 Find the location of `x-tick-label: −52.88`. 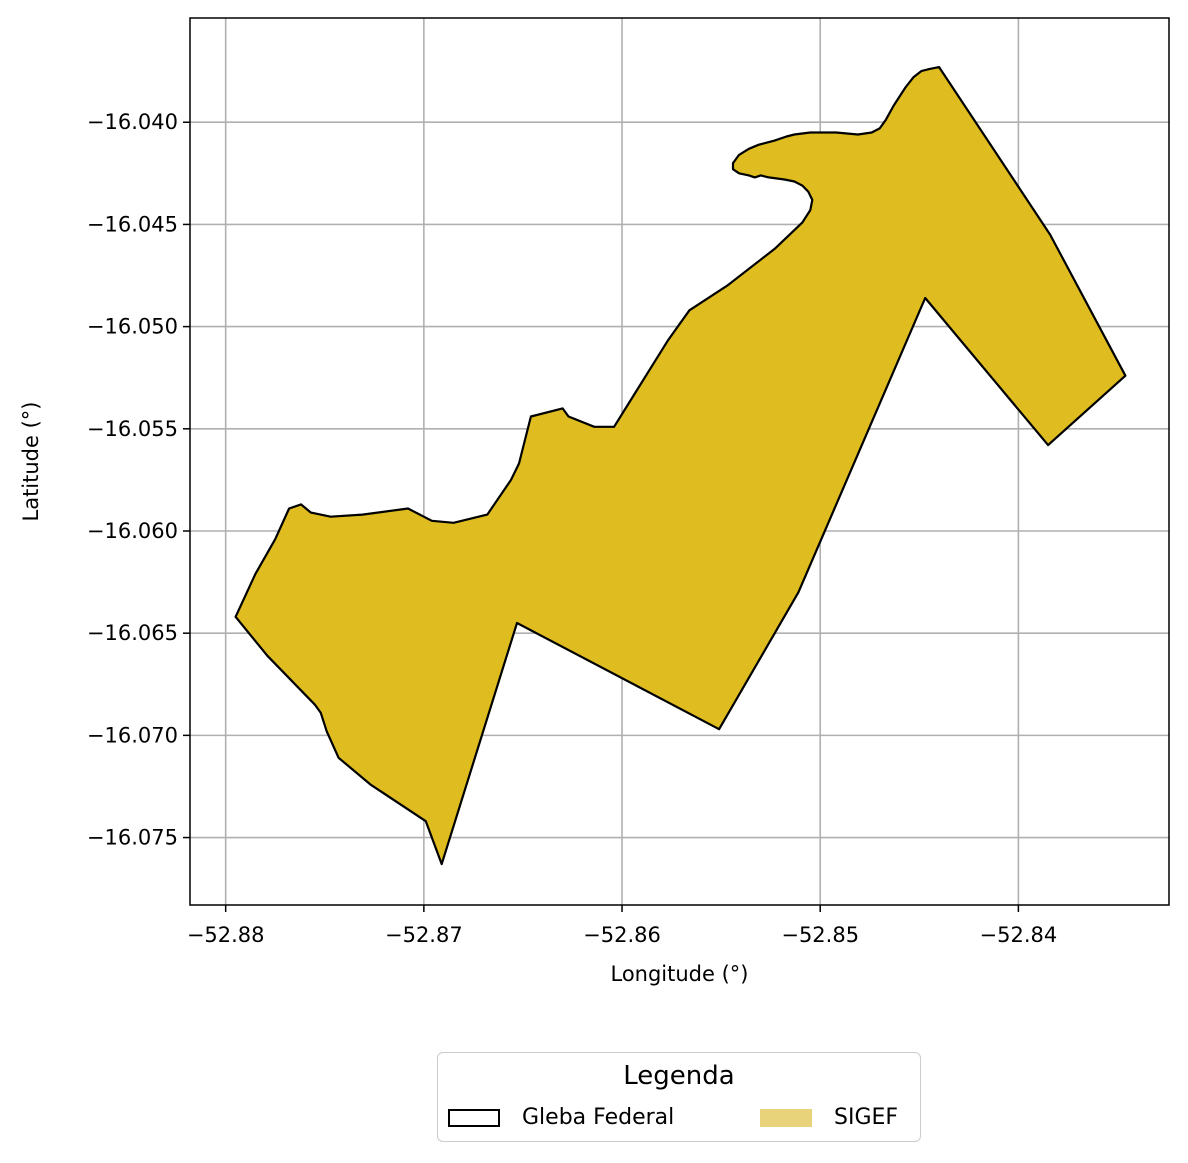

x-tick-label: −52.88 is located at coordinates (226, 935).